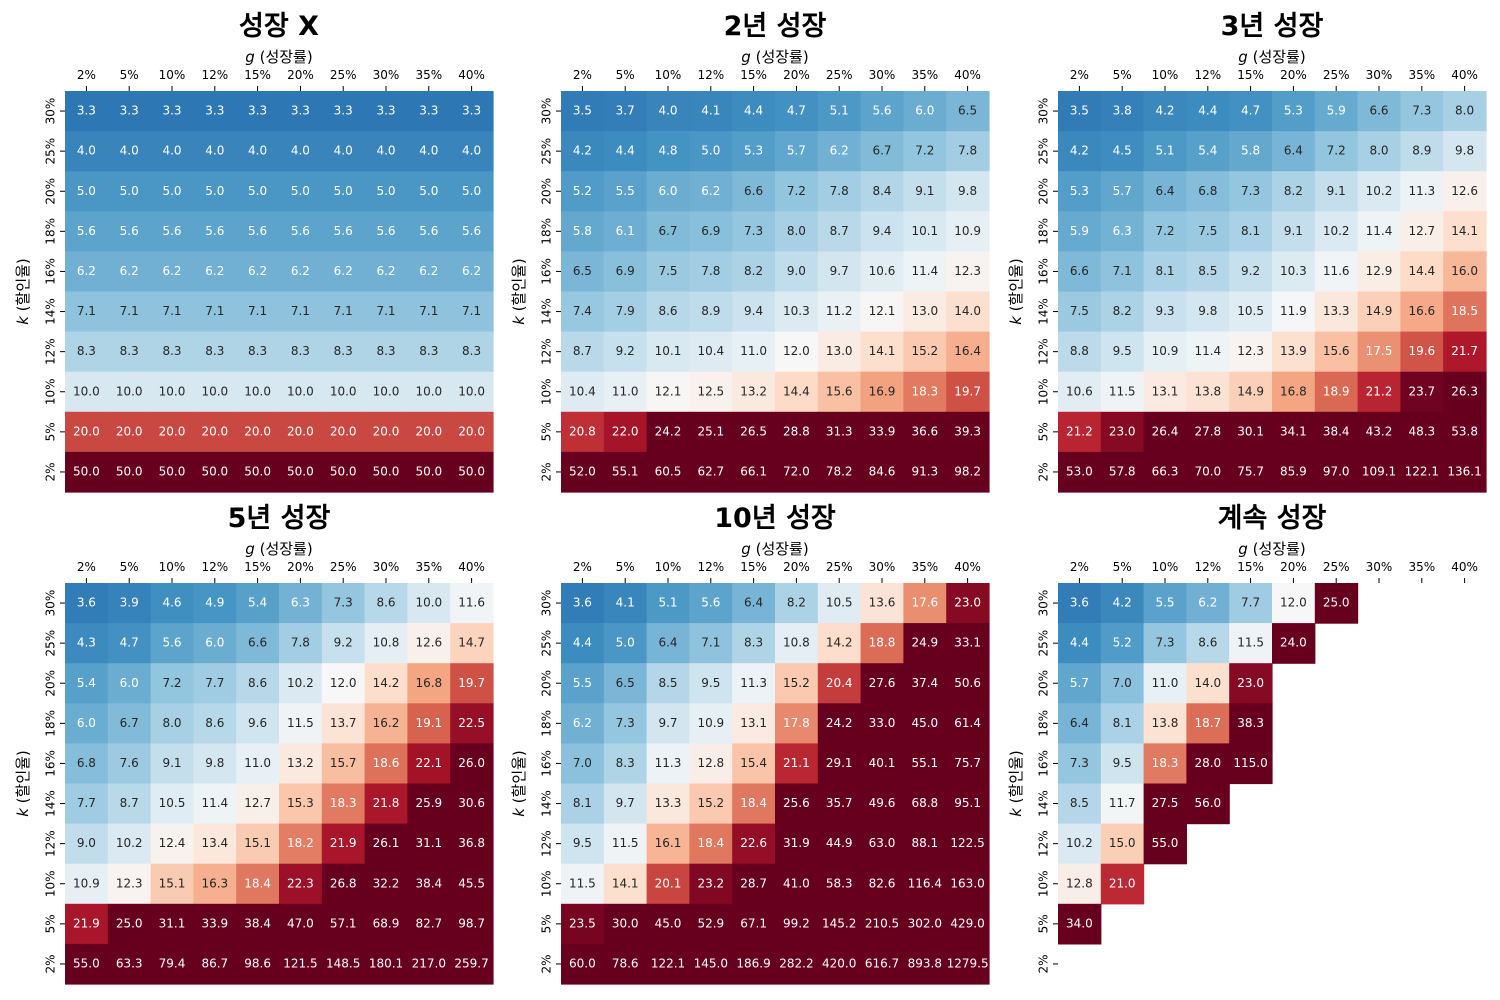 The image size is (1500, 1000). Describe the element at coordinates (1379, 75) in the screenshot. I see `x-tick-label: 30%` at that location.